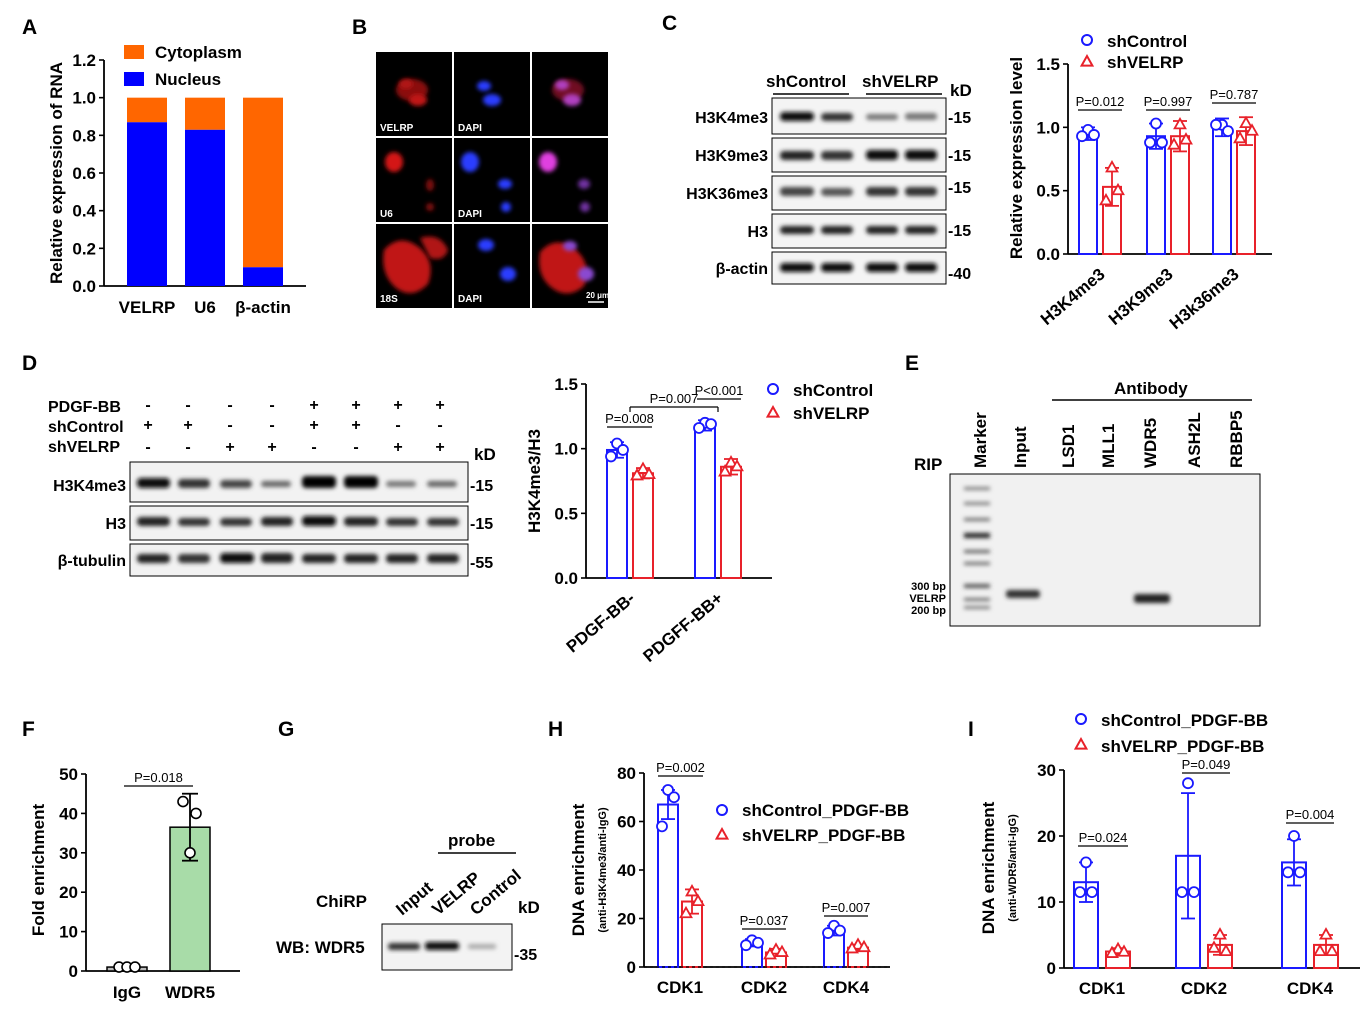  I want to click on blot-d-kd-2: -15, so click(481, 524).